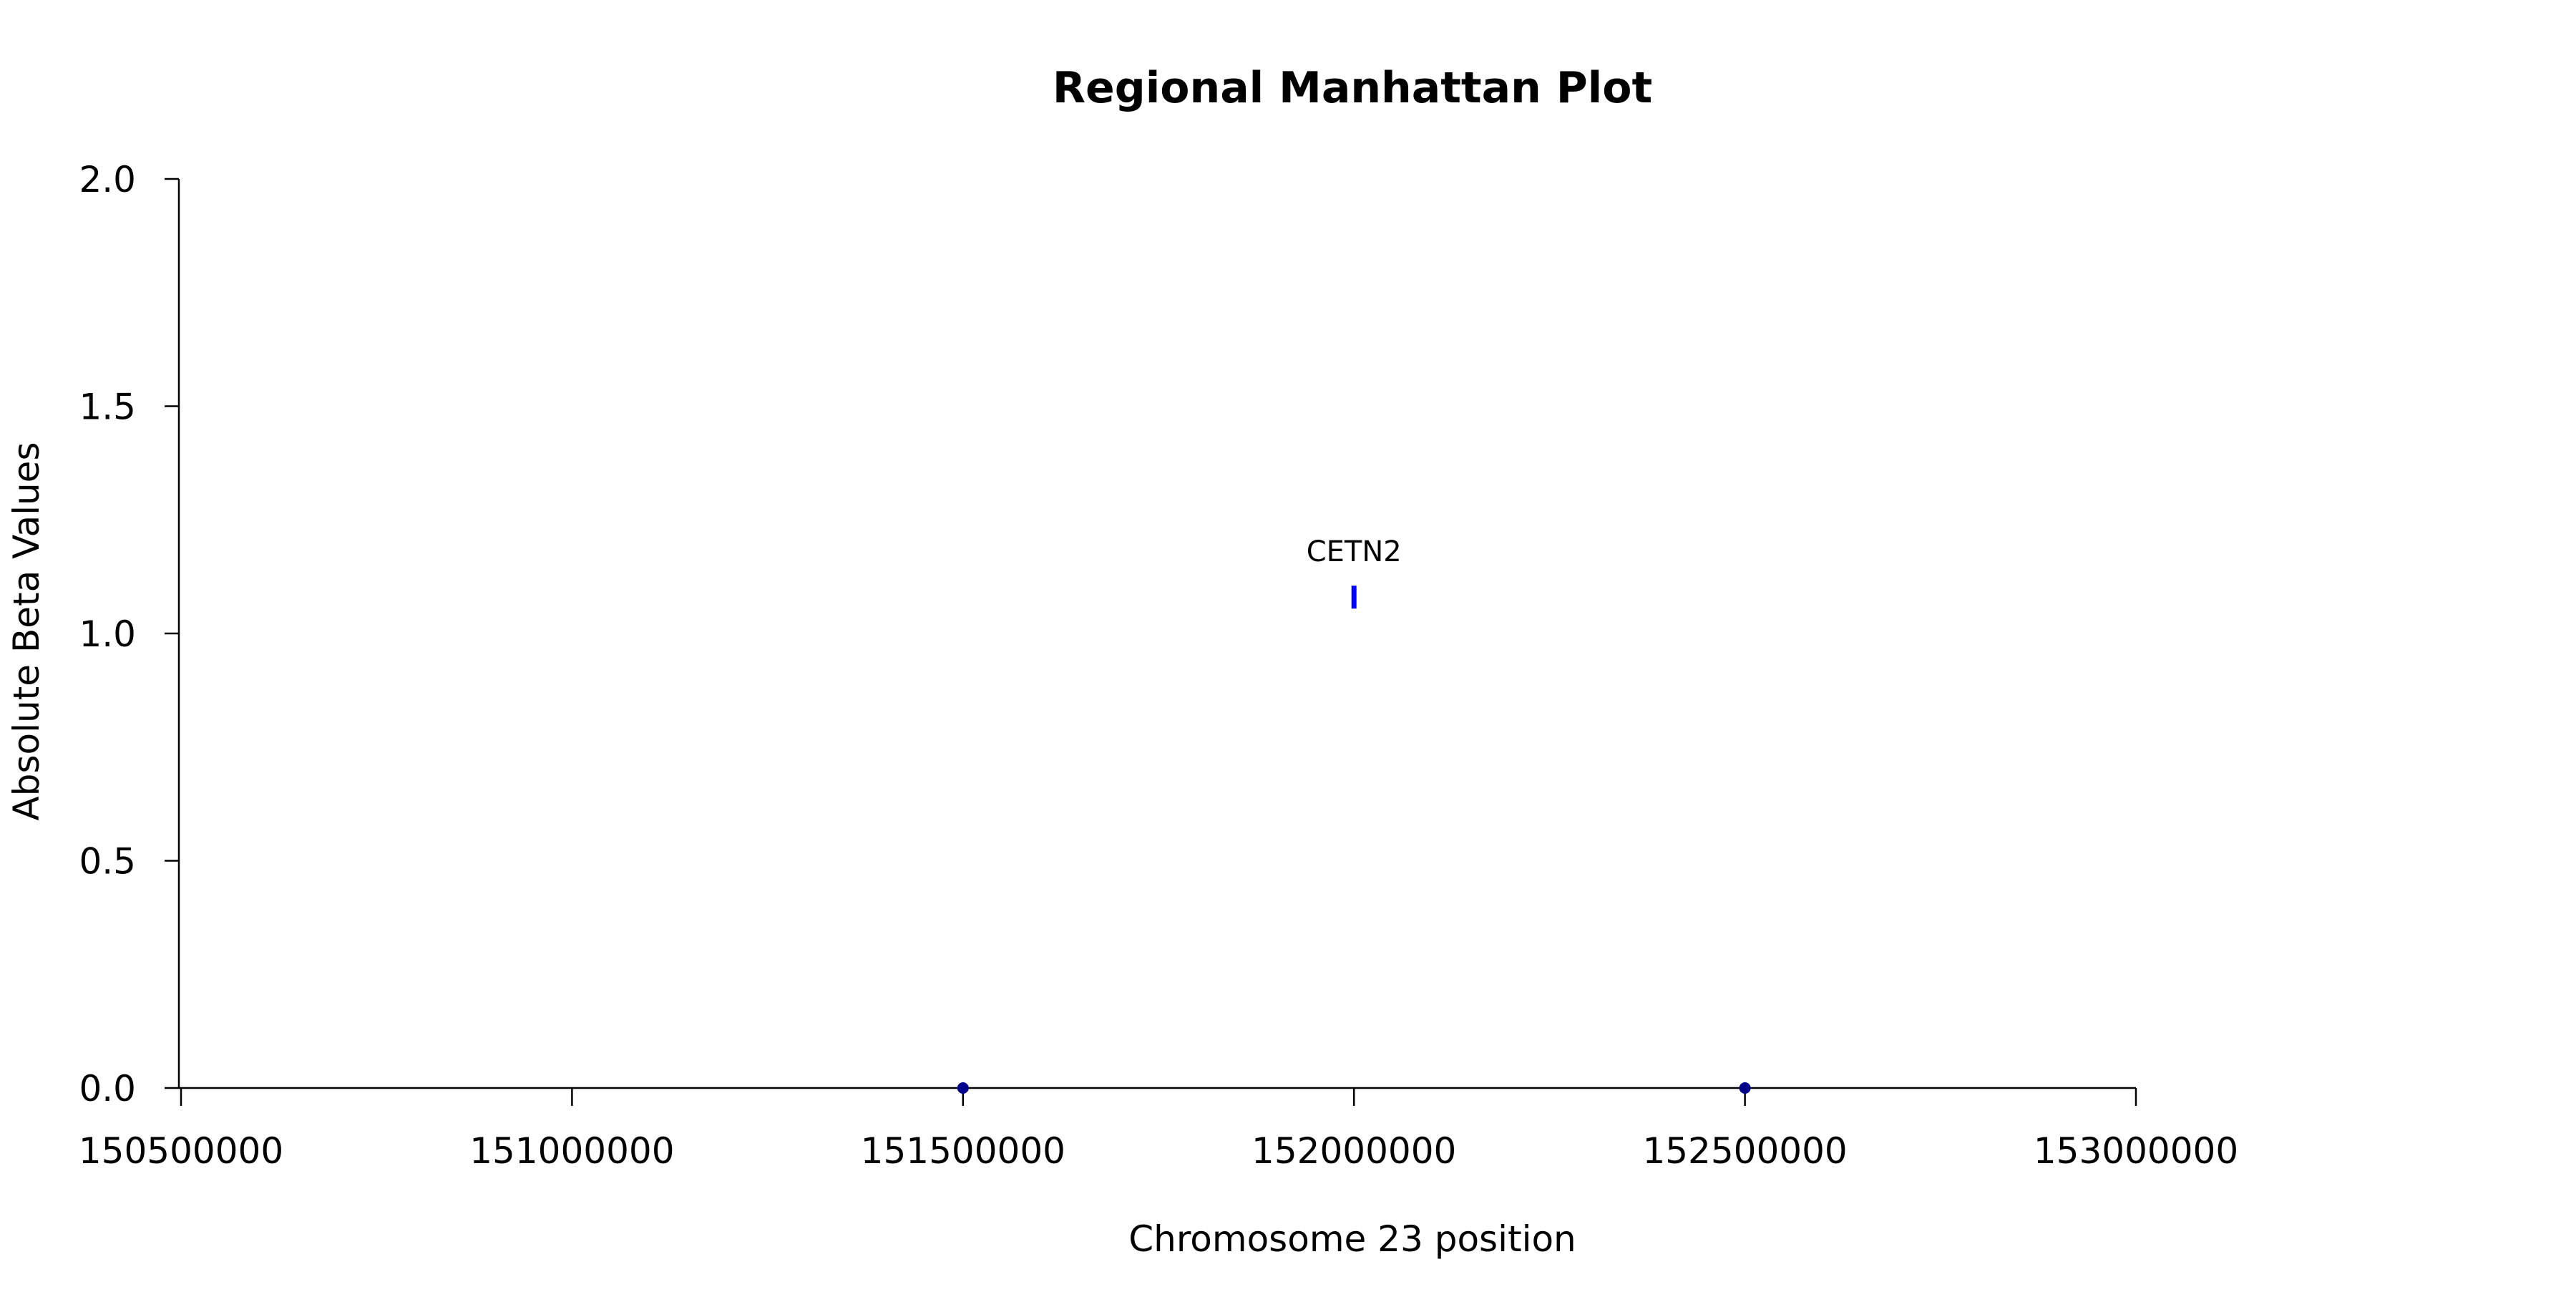  Describe the element at coordinates (2136, 1151) in the screenshot. I see `x-tick-label: 153000000` at that location.